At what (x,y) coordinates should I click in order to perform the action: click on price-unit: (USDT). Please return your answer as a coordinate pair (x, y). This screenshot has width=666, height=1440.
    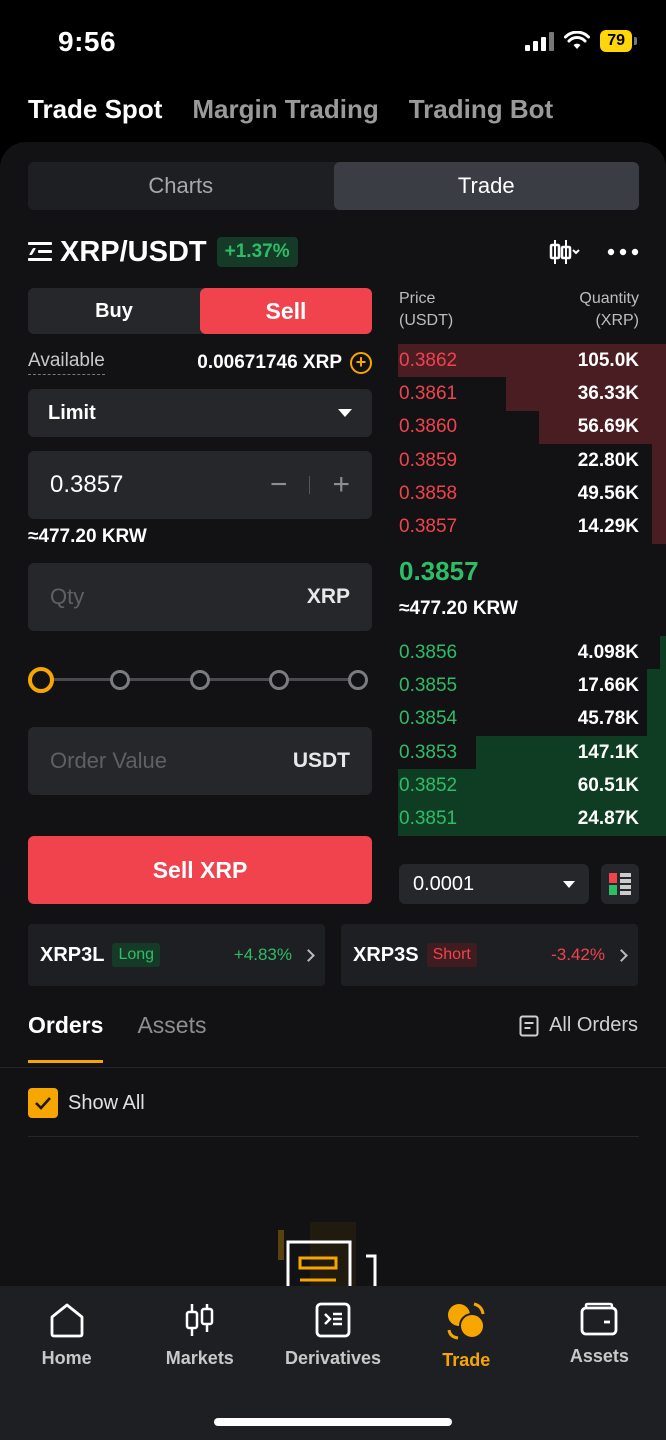
    Looking at the image, I should click on (426, 320).